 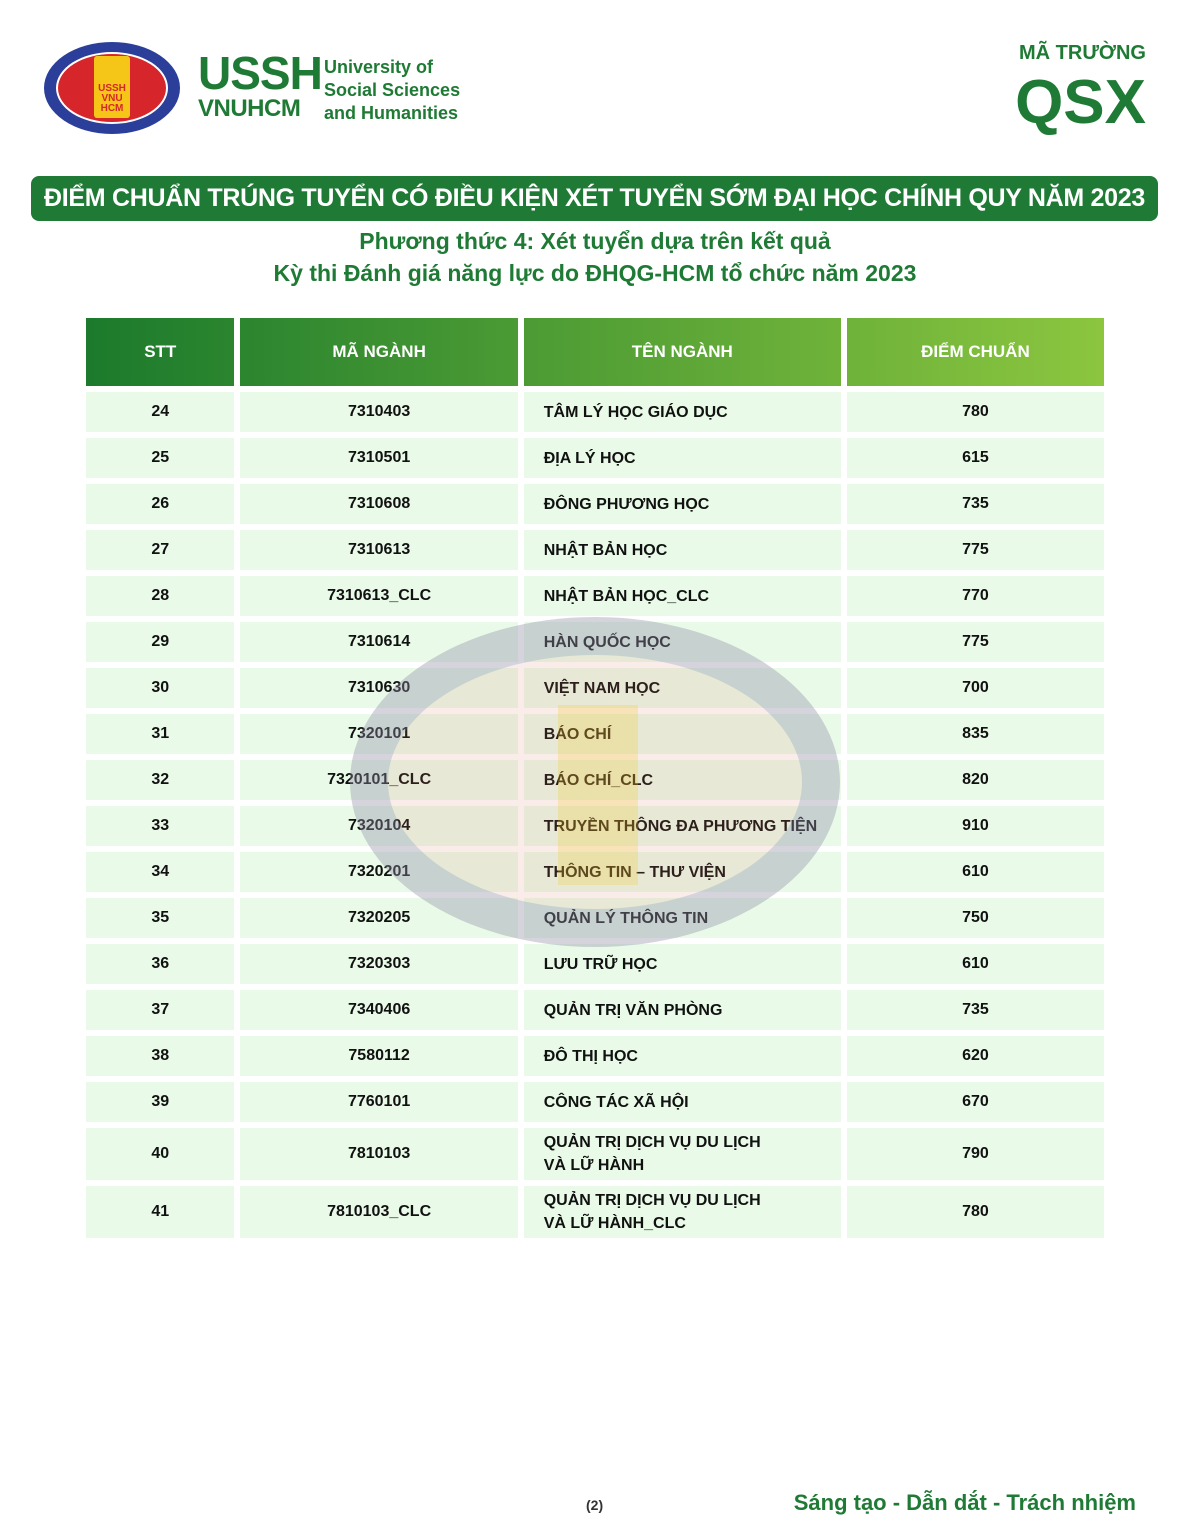 I want to click on cell-name: QUẢN TRỊ DỊCH VỤ DU LỊCH VÀ LỮ HÀNH, so click(x=682, y=1154).